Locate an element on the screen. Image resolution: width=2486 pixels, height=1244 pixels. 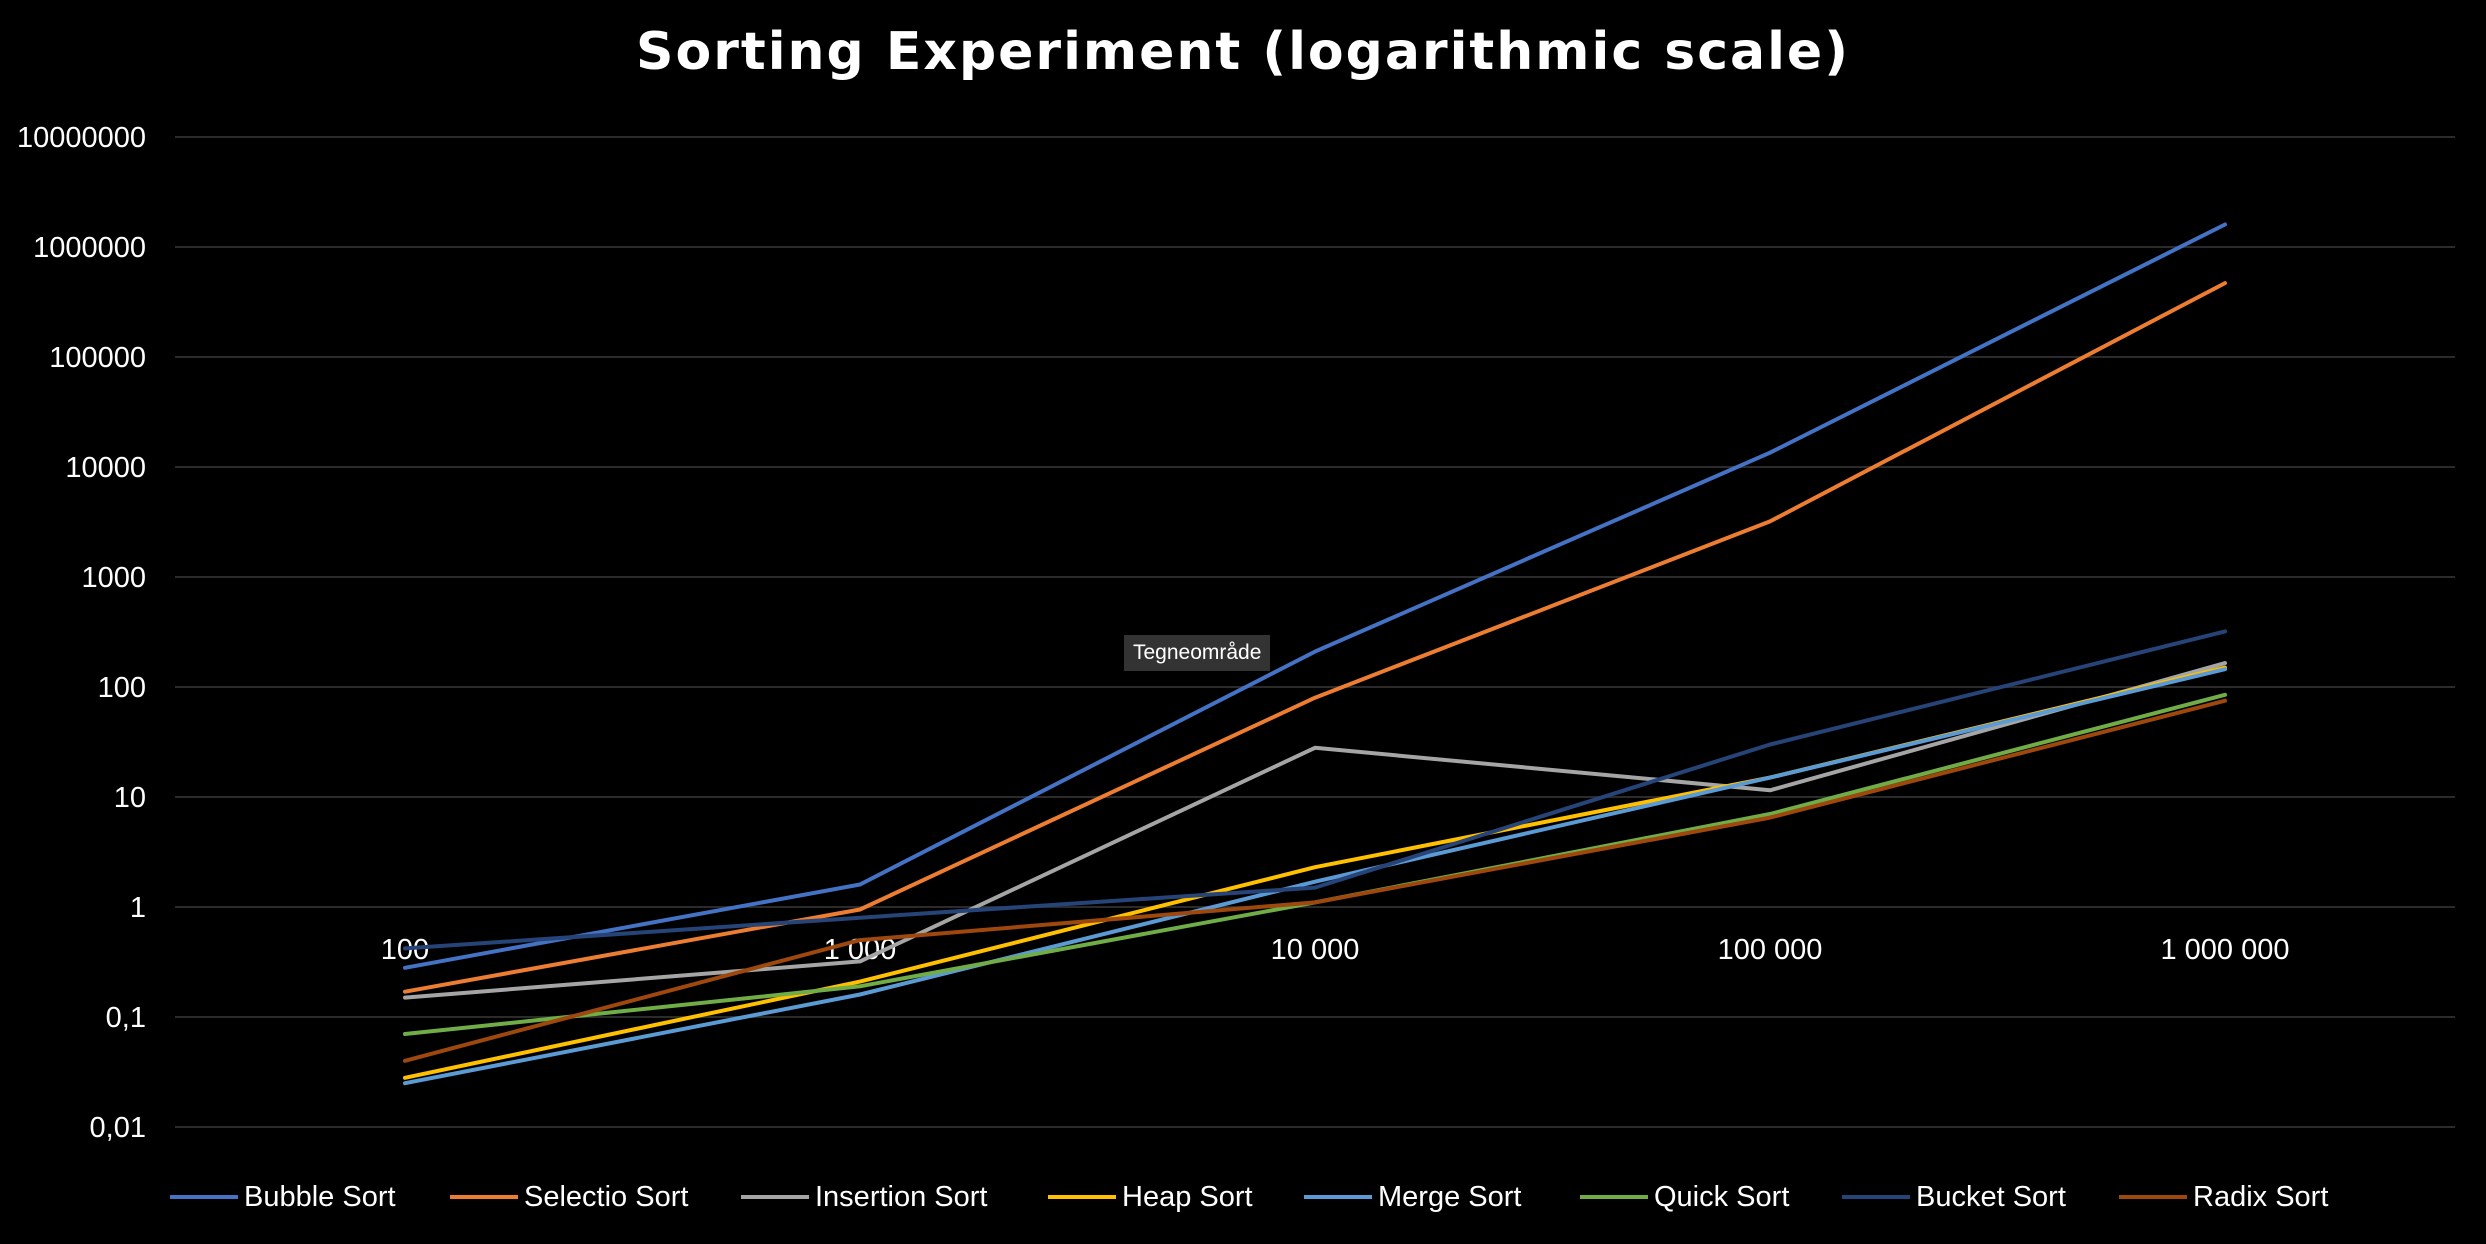
y-tick-label: 10000000 is located at coordinates (81, 138).